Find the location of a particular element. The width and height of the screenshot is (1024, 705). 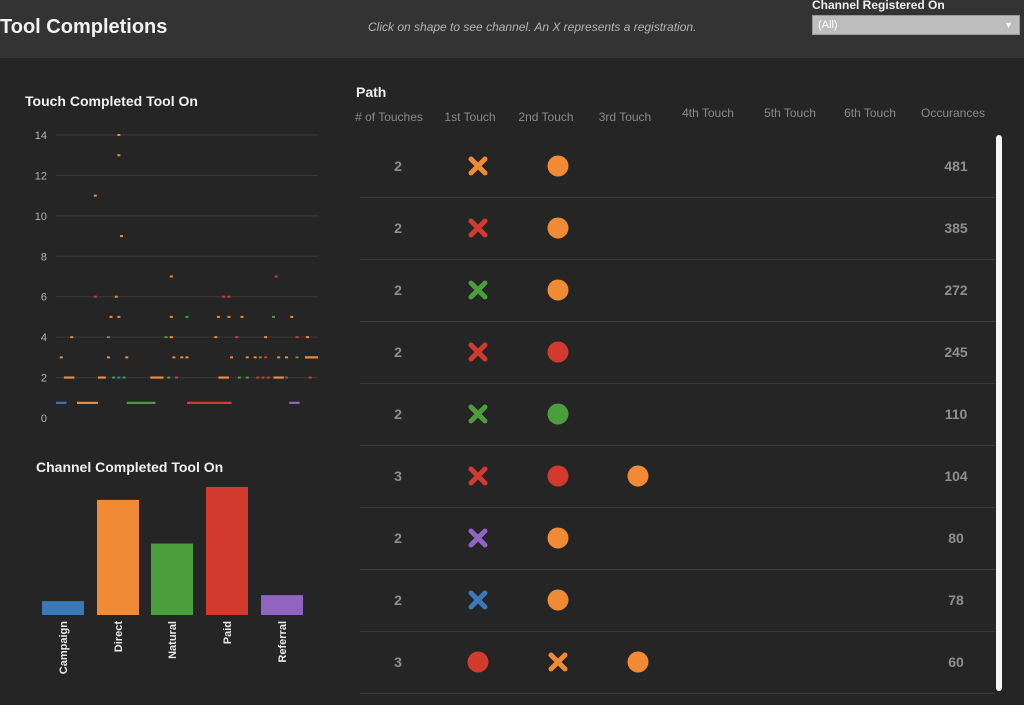

path-table-title: Path is located at coordinates (371, 92).